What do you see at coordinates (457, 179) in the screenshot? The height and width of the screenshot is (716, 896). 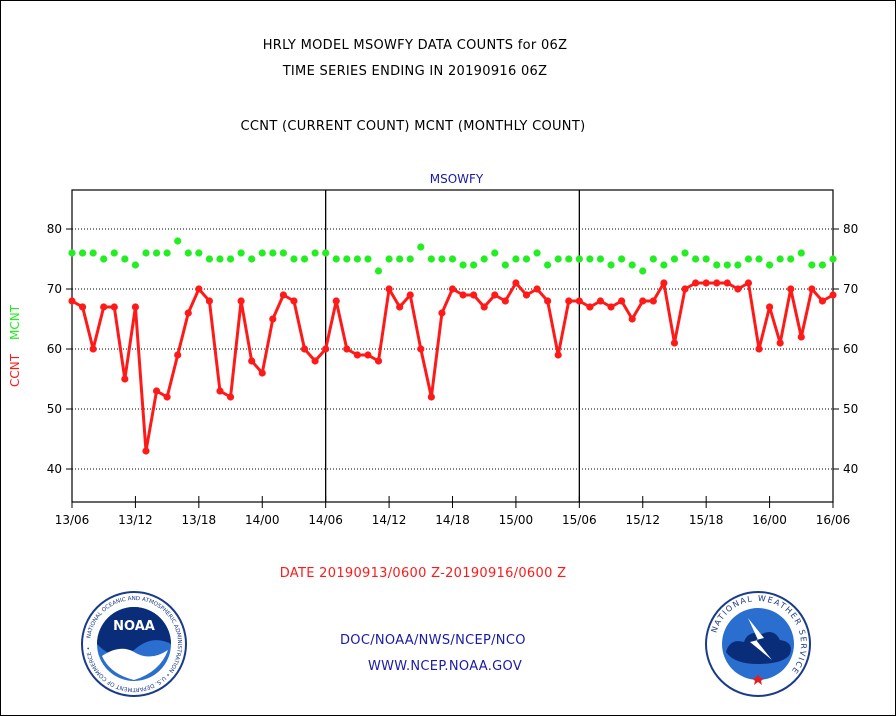 I see `plot-title: MSOWFY` at bounding box center [457, 179].